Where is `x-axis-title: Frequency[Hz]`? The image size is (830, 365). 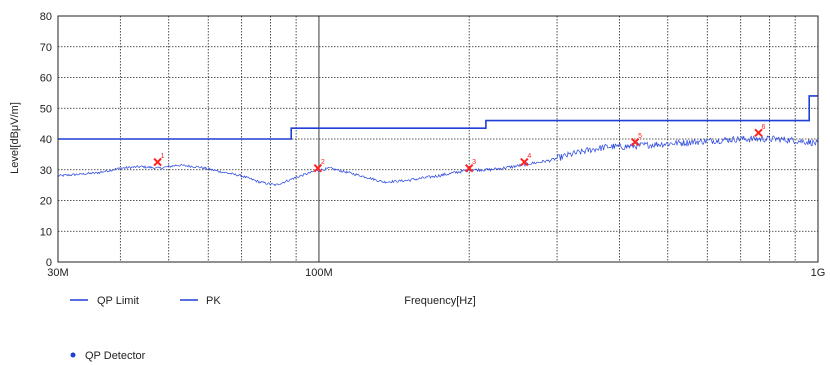
x-axis-title: Frequency[Hz] is located at coordinates (440, 301).